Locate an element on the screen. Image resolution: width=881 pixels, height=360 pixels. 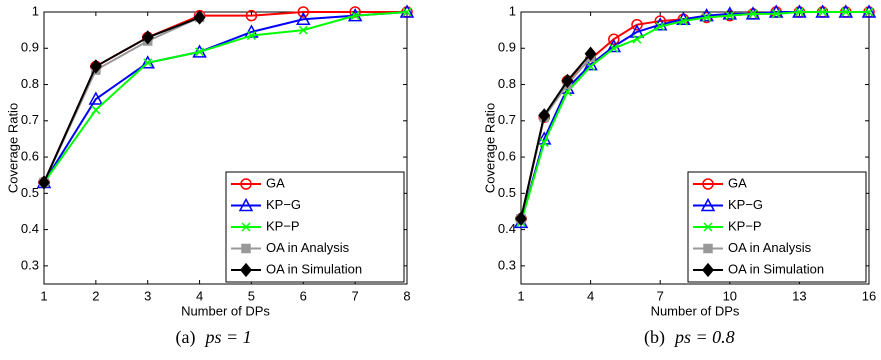
x-tick-label: 5 is located at coordinates (251, 295).